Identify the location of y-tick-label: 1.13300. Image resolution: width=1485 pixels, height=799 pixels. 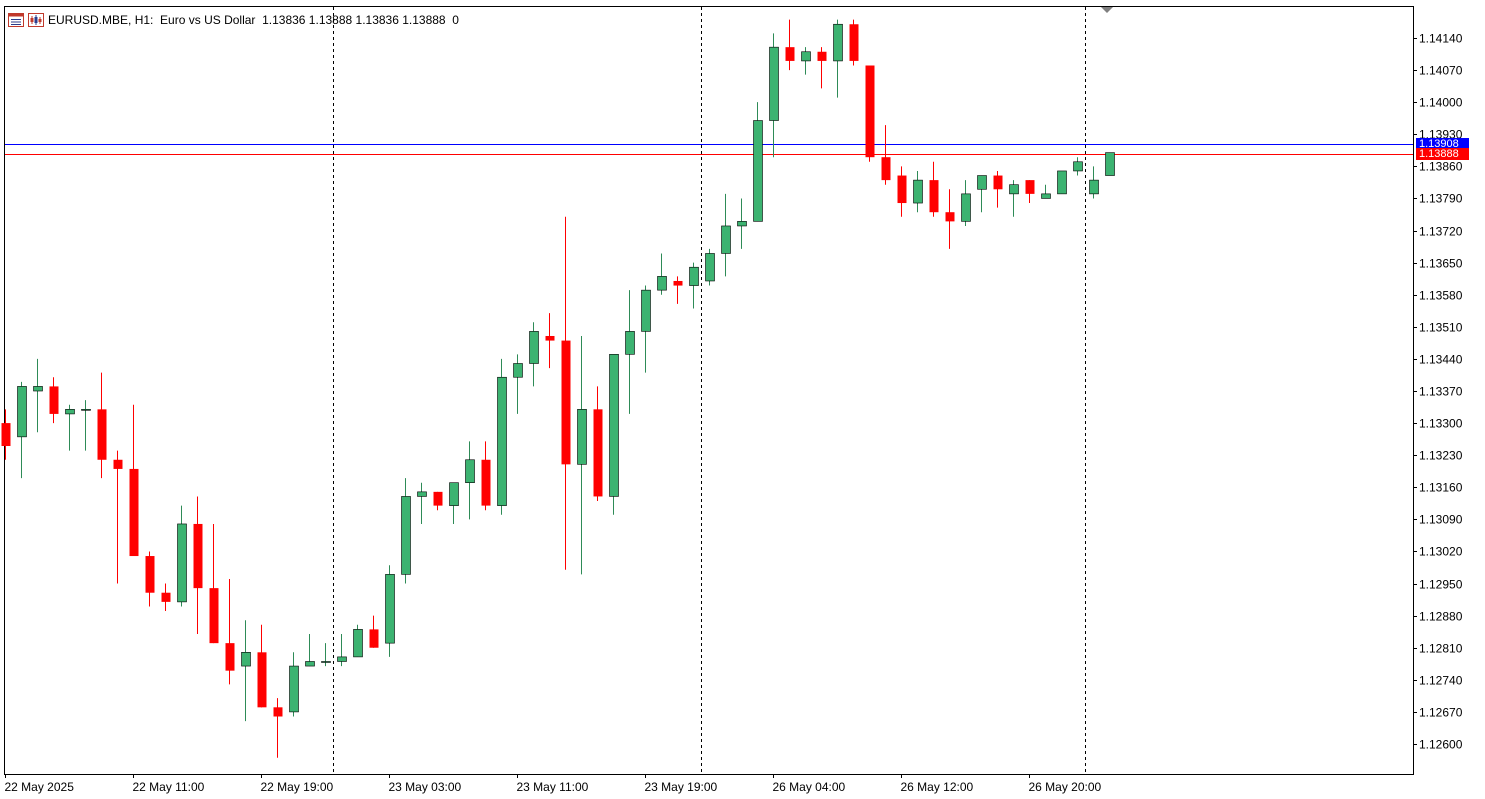
(1441, 424).